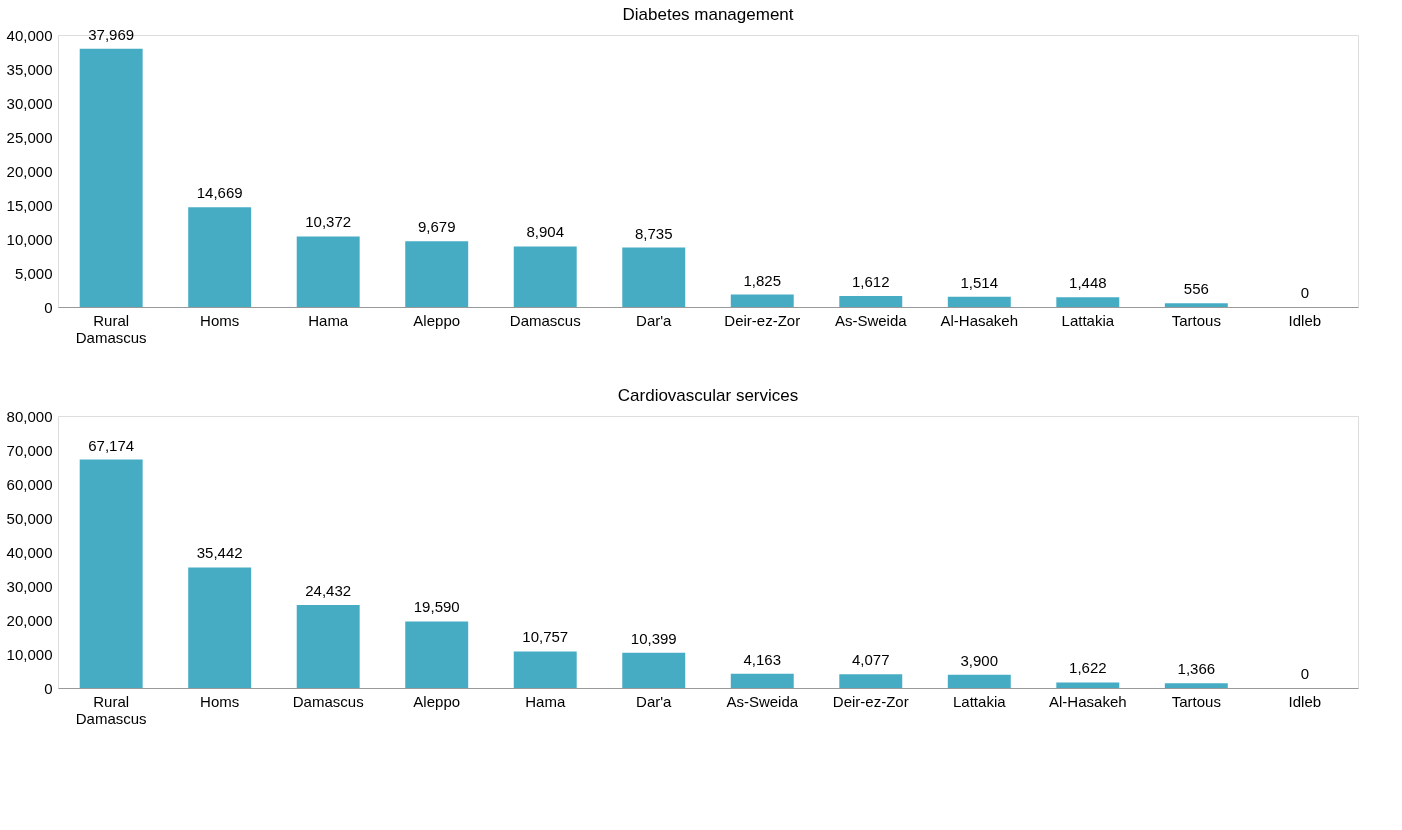 The image size is (1402, 830). Describe the element at coordinates (29, 416) in the screenshot. I see `y-tick-label: 80,000` at that location.